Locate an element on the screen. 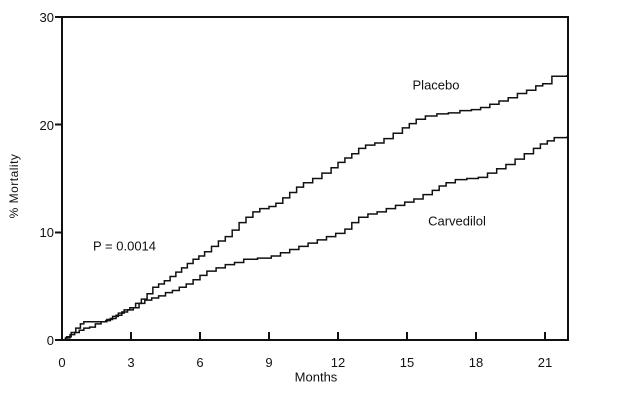 This screenshot has height=402, width=623. x-tick-label: 12 is located at coordinates (338, 362).